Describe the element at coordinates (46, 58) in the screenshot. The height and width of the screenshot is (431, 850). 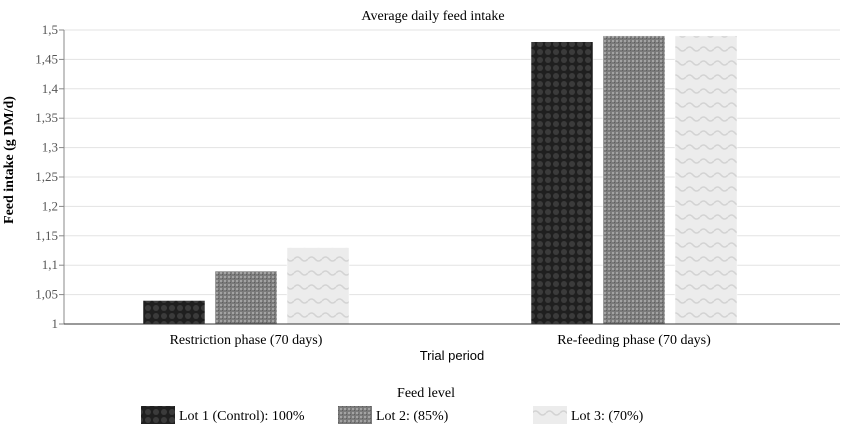
I see `y-tick-label: 1,45` at that location.